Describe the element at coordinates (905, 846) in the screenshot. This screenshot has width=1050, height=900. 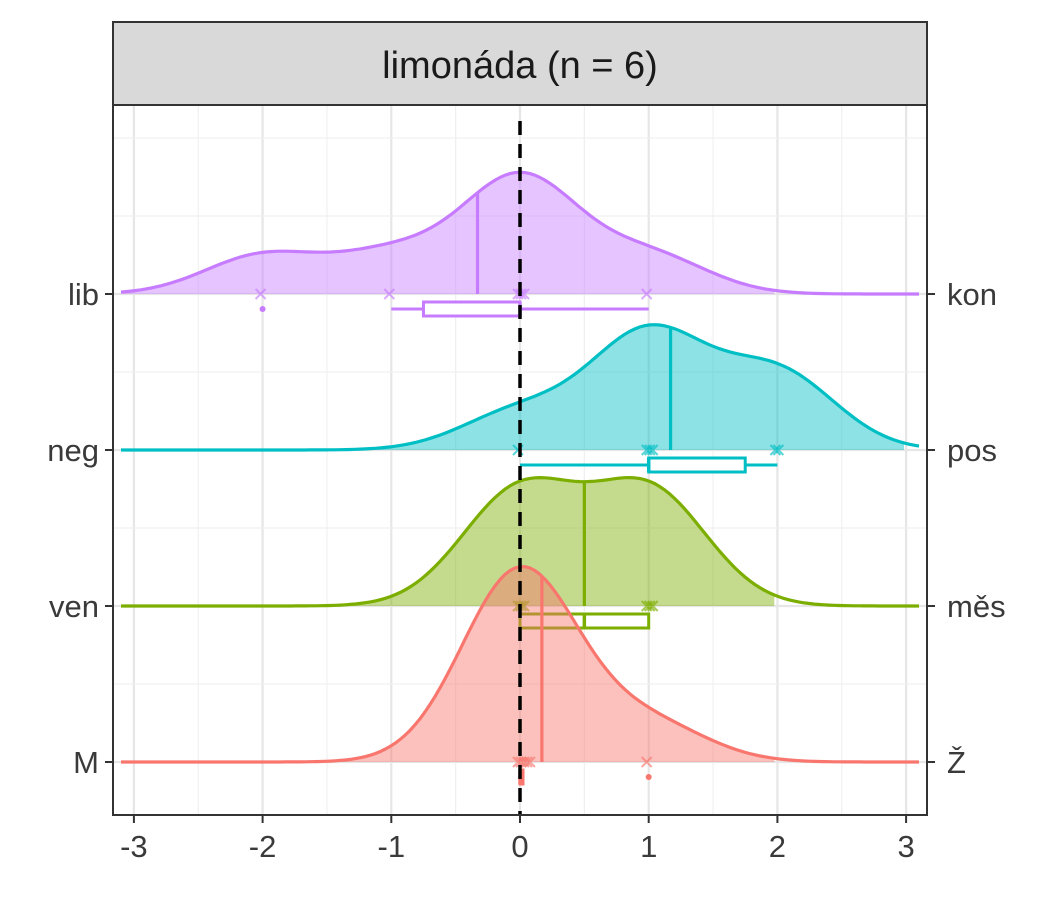
I see `x-tick-label: 3` at that location.